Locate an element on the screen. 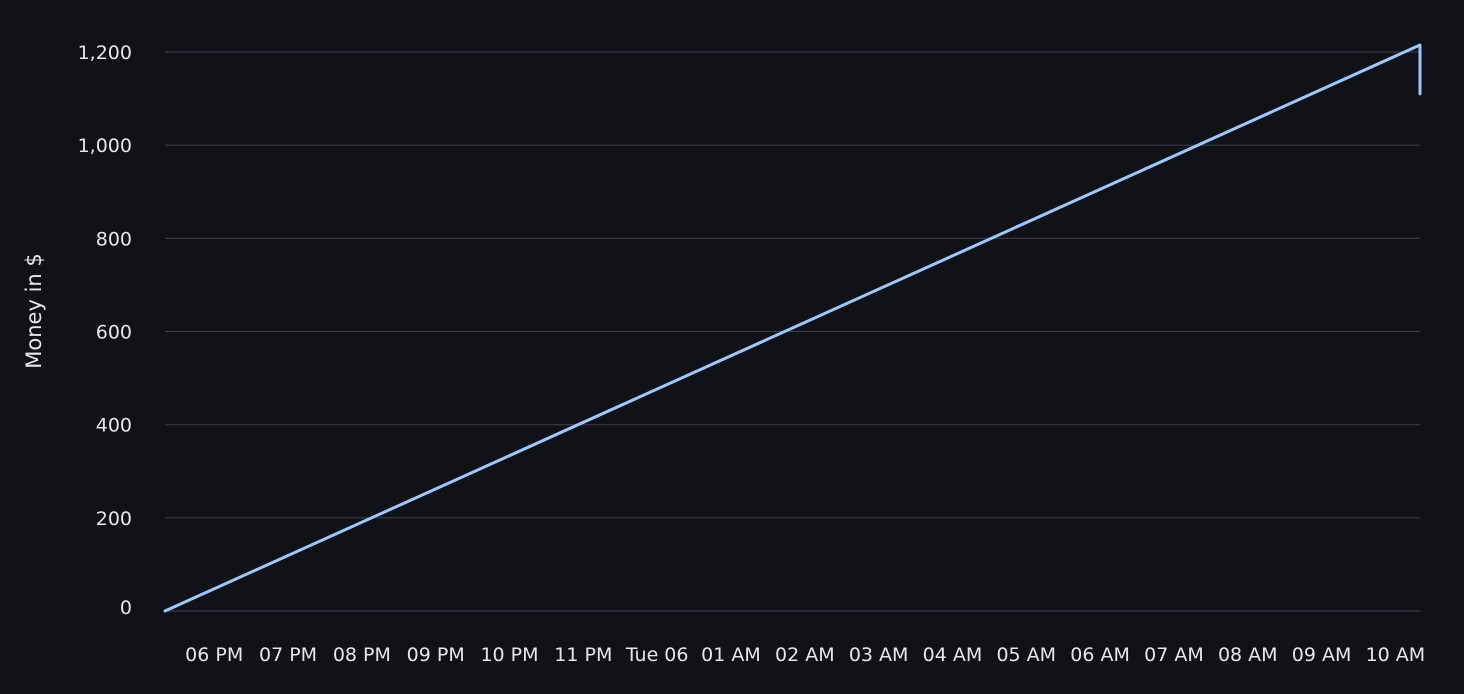 This screenshot has width=1464, height=694. x-tick-label: 09 AM is located at coordinates (1322, 655).